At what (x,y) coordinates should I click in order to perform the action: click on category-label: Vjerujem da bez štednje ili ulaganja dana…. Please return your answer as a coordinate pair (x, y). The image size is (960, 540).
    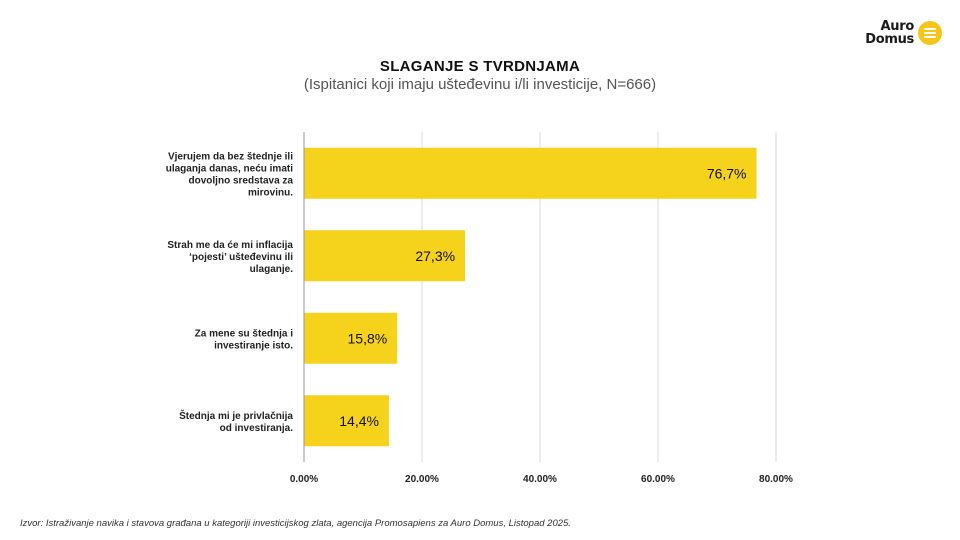
    Looking at the image, I should click on (230, 174).